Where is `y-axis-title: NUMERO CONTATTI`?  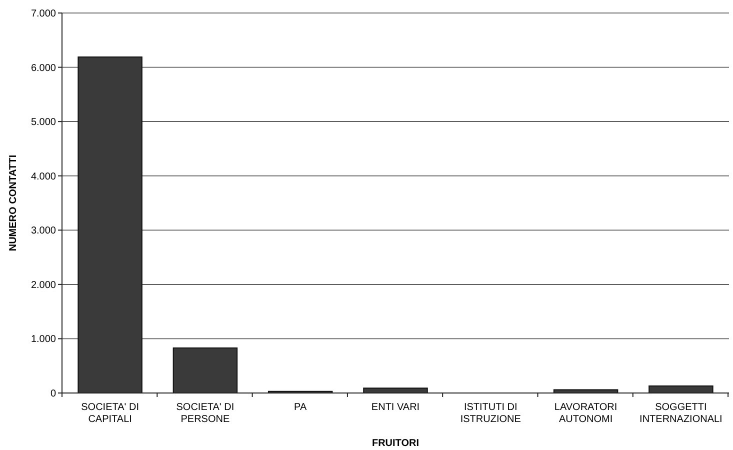 y-axis-title: NUMERO CONTATTI is located at coordinates (13, 203).